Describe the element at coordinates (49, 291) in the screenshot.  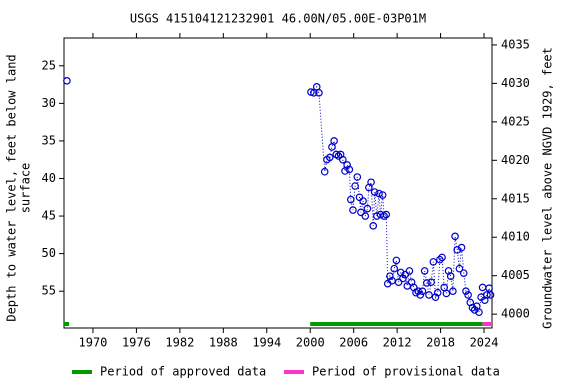
I see `y-tick-label: 55` at that location.